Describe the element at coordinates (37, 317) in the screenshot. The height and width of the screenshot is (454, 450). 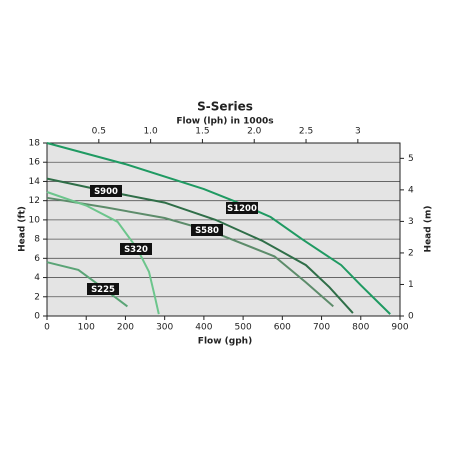
I see `y-tick-label: 0` at that location.